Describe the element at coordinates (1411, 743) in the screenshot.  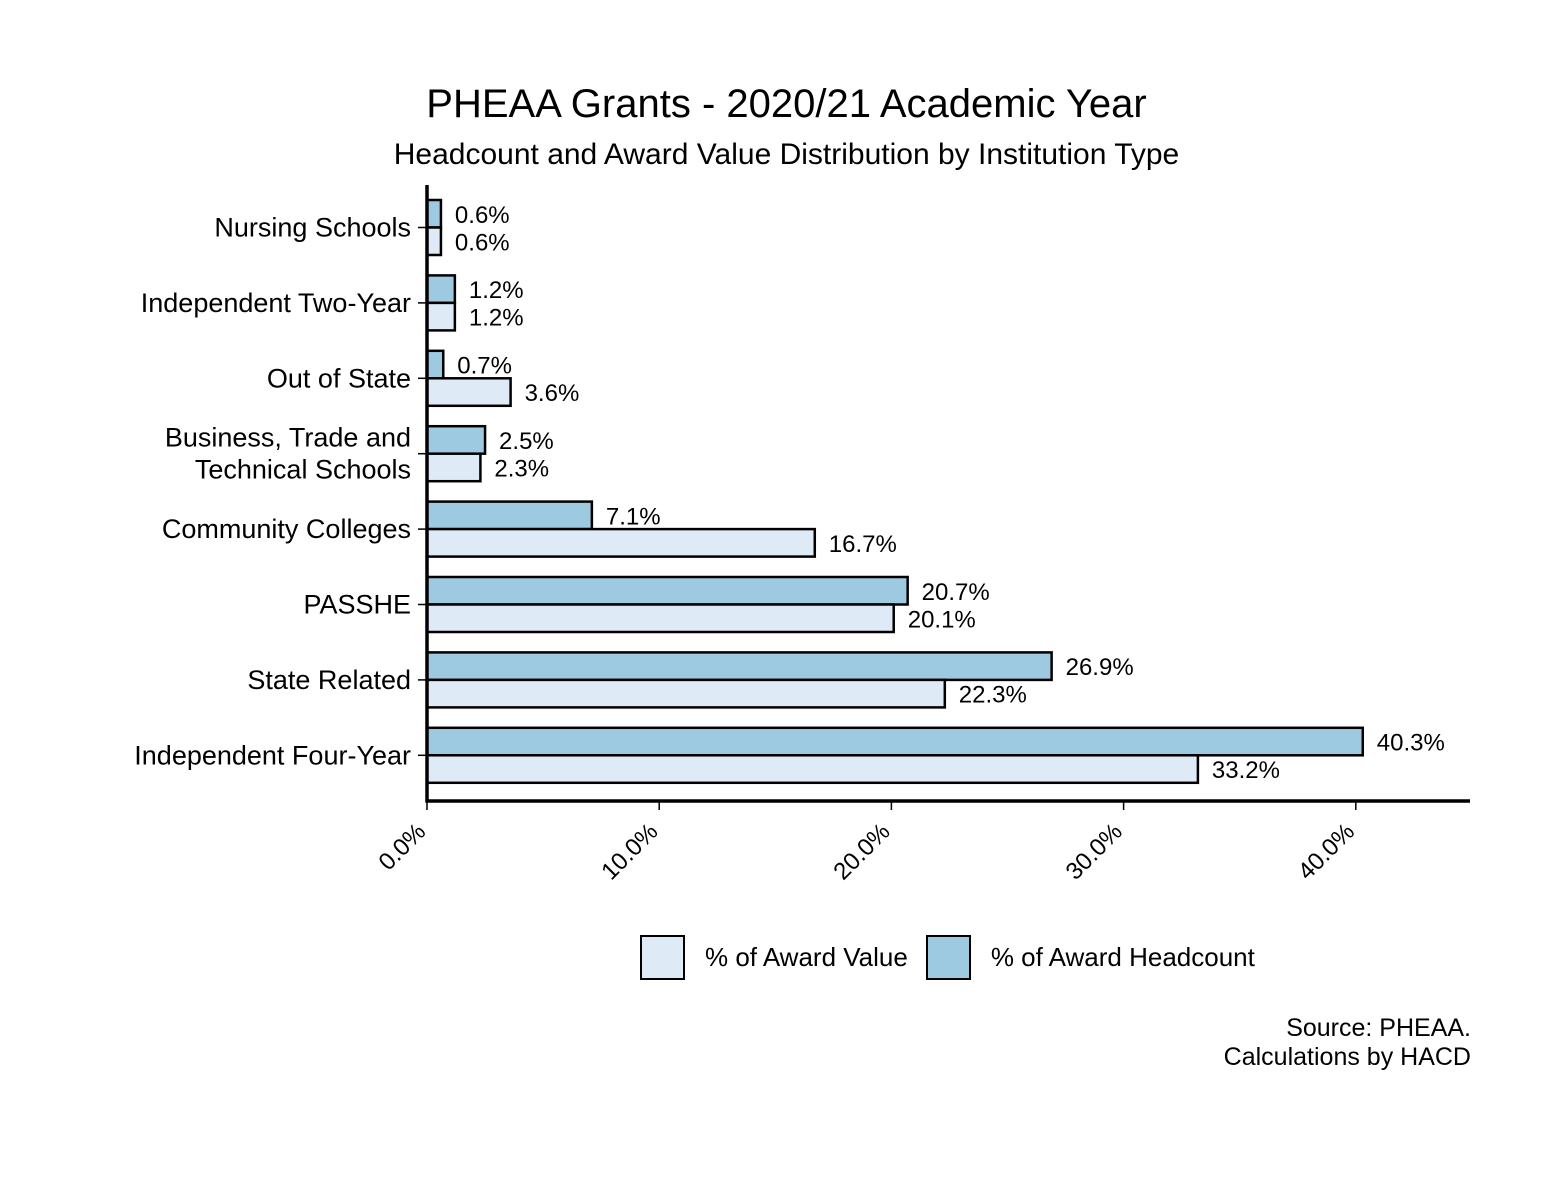
I see `data-label-headcount-independent-four-year: 40.3%` at that location.